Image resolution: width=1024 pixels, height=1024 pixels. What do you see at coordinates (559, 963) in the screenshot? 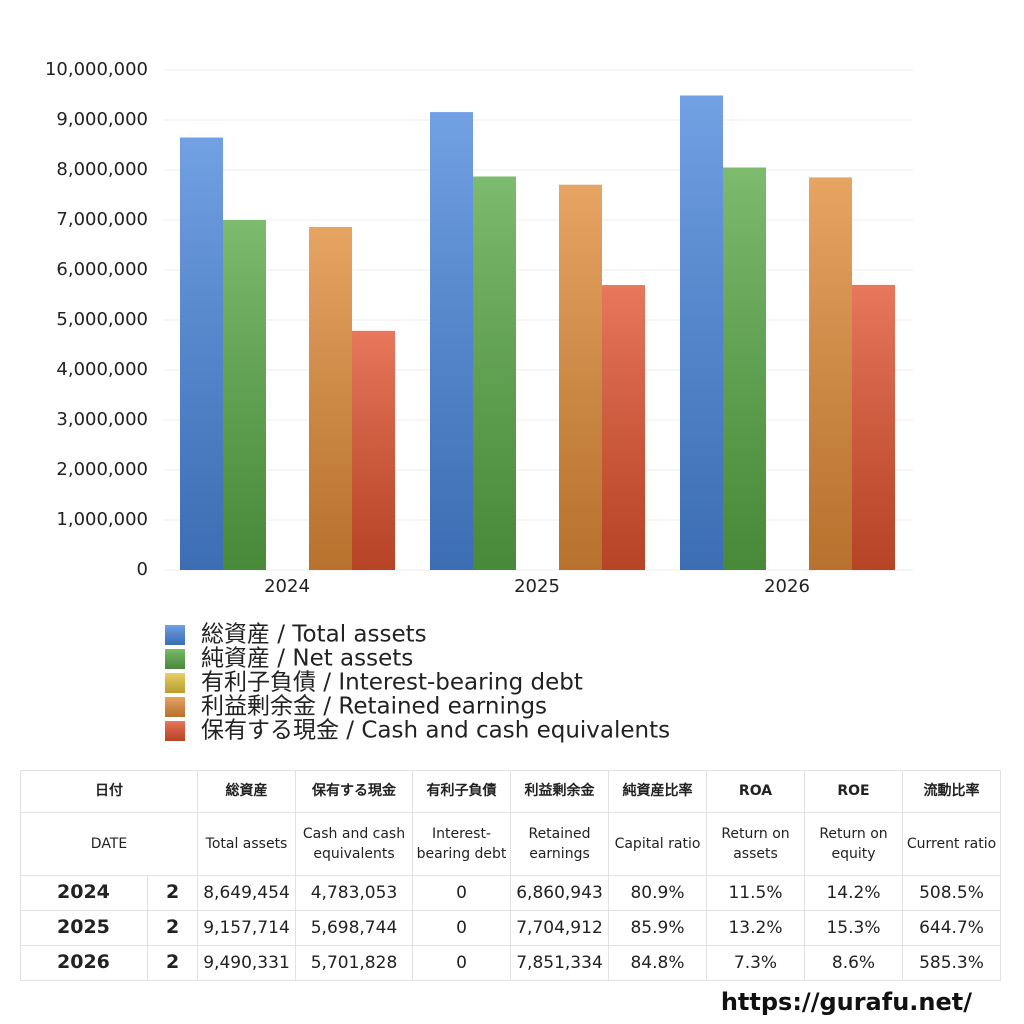
I see `table-cell: 7,851,334` at bounding box center [559, 963].